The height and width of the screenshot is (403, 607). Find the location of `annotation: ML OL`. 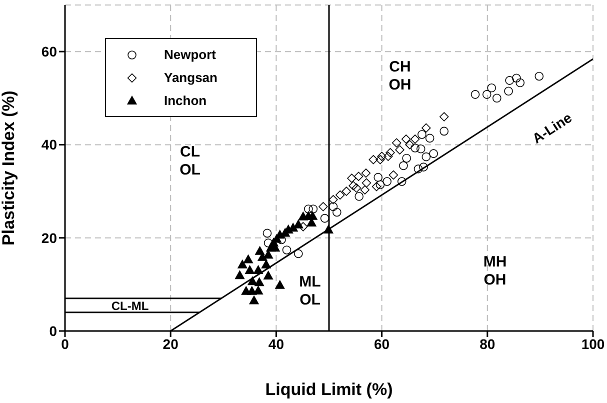

annotation: ML OL is located at coordinates (310, 290).